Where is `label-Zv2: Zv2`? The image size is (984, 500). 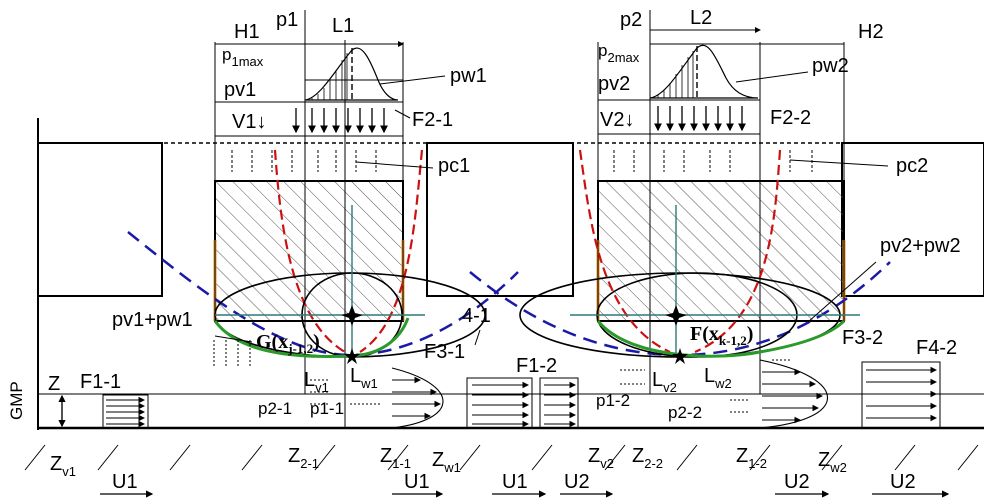
label-Zv2: Zv2 is located at coordinates (601, 458).